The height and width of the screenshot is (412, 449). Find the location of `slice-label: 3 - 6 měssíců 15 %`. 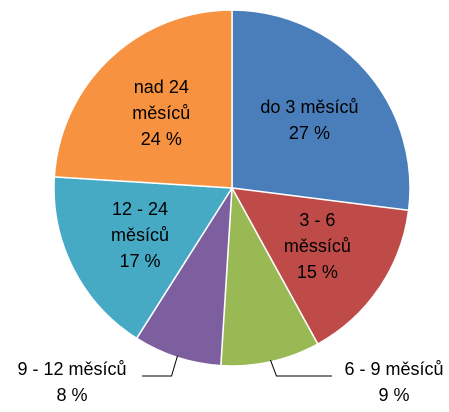

slice-label: 3 - 6 měssíců 15 % is located at coordinates (317, 246).